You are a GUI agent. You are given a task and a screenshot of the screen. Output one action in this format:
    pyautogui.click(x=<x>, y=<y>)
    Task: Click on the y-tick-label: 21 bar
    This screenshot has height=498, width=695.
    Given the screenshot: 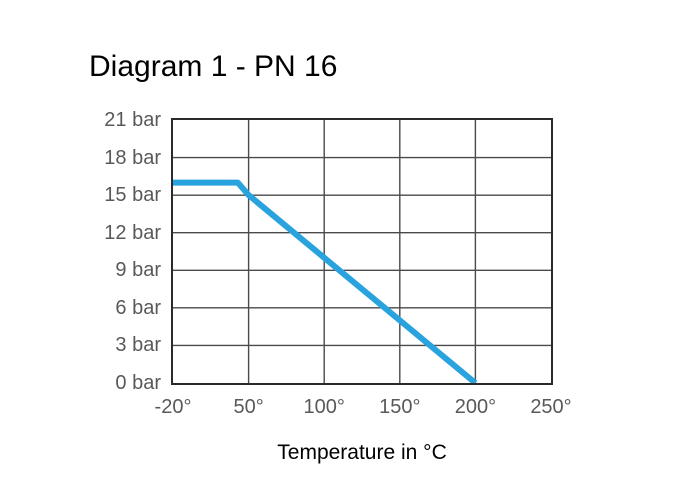 What is the action you would take?
    pyautogui.click(x=132, y=120)
    